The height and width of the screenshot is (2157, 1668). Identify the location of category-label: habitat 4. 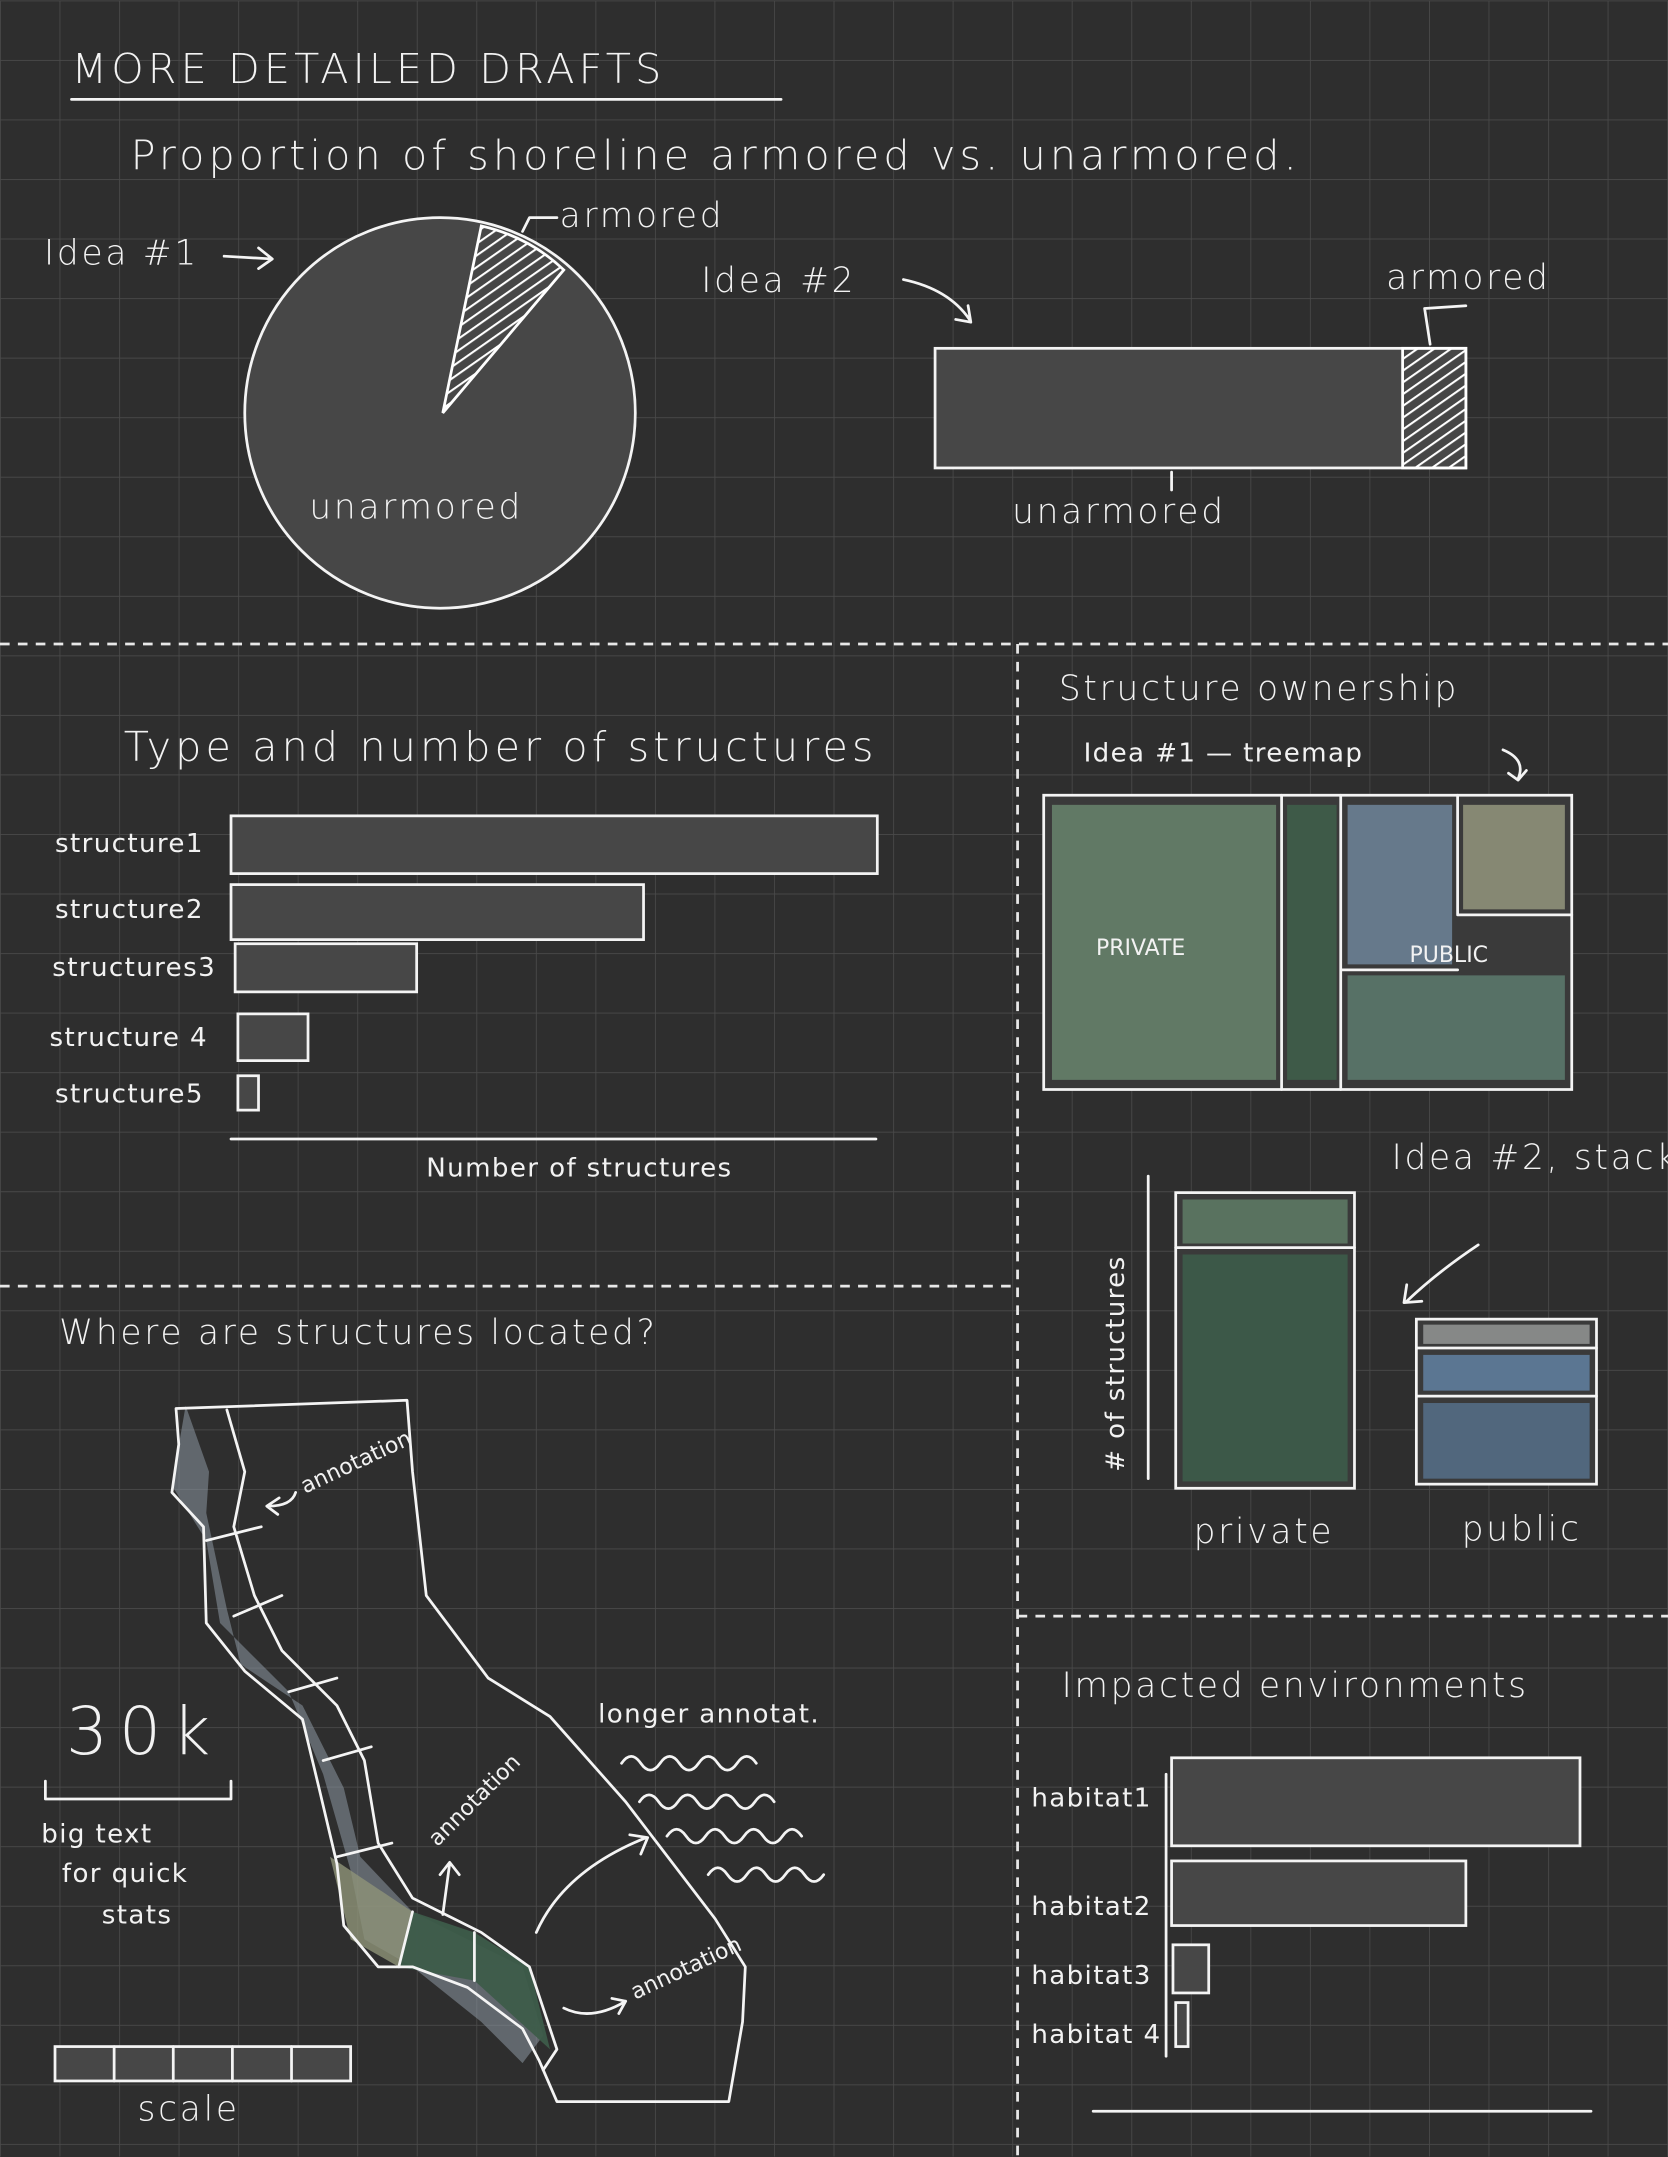
(1096, 2035).